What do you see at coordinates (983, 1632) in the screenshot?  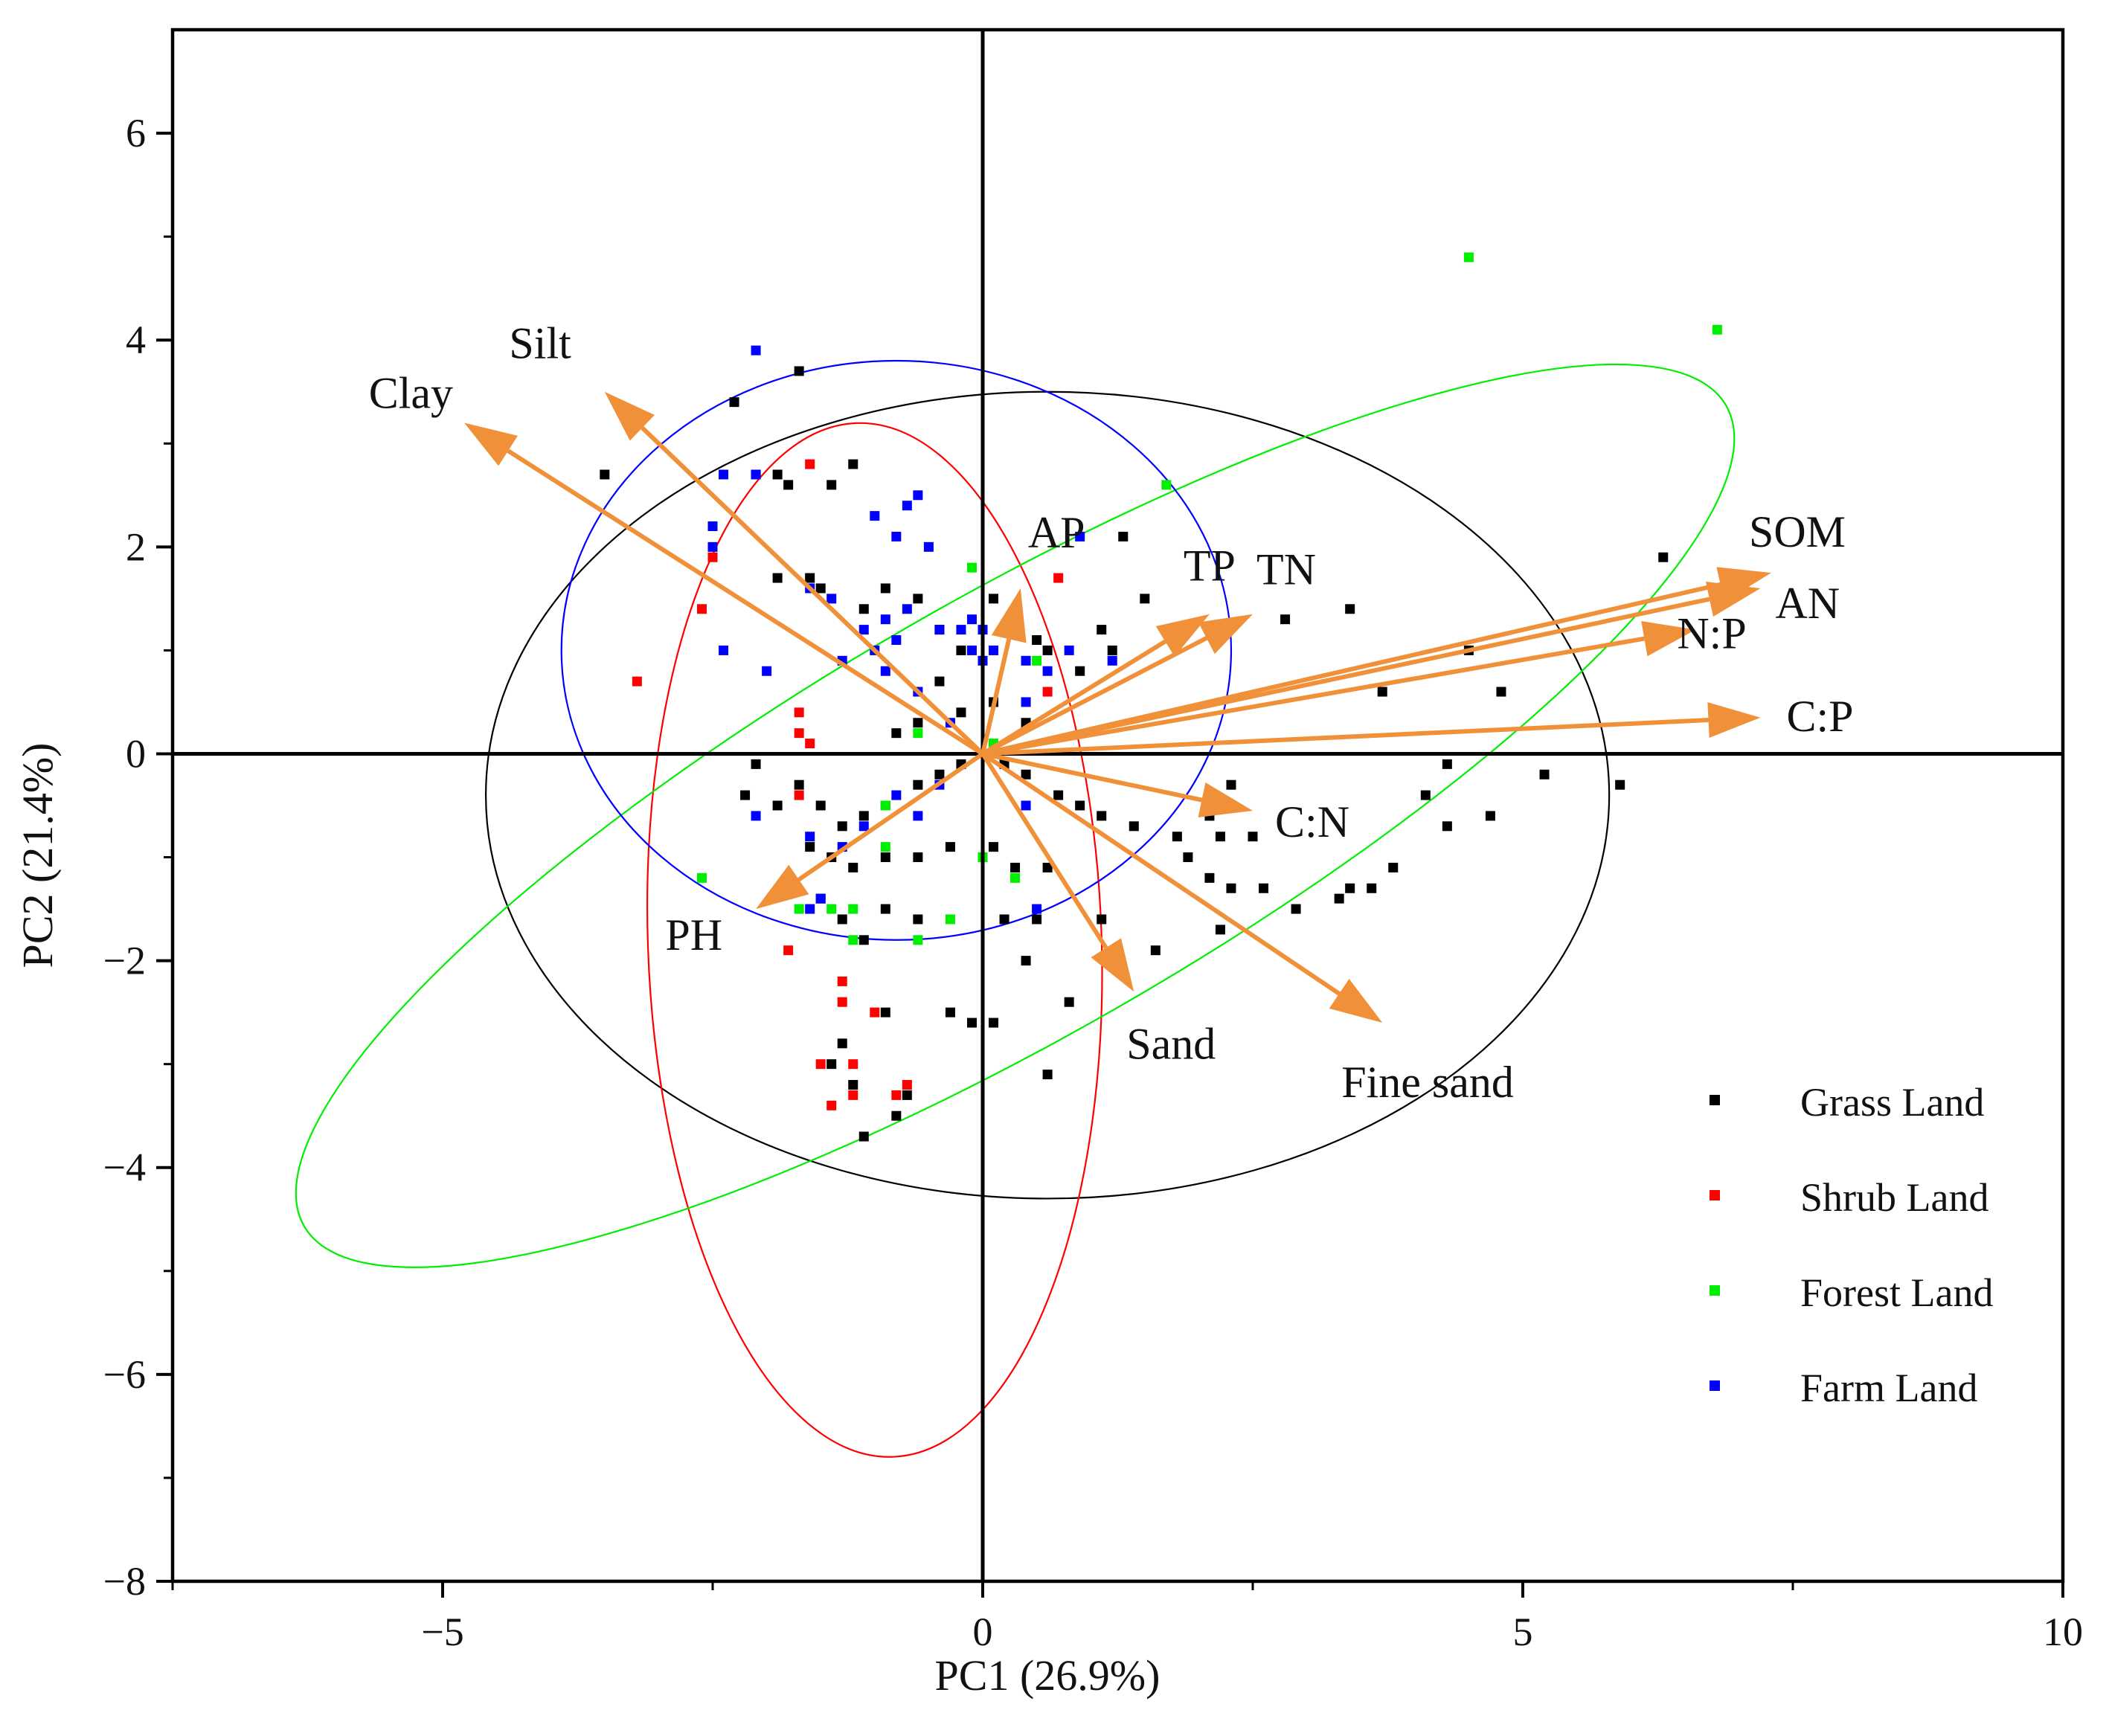 I see `x-tick-label: 0` at bounding box center [983, 1632].